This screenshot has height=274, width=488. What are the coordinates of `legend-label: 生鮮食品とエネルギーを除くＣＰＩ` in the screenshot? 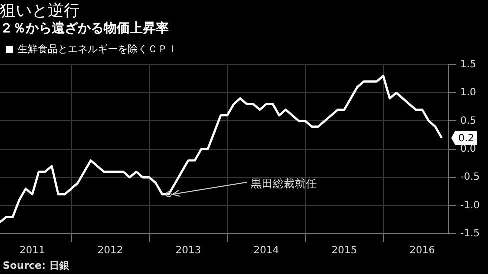 It's located at (98, 49).